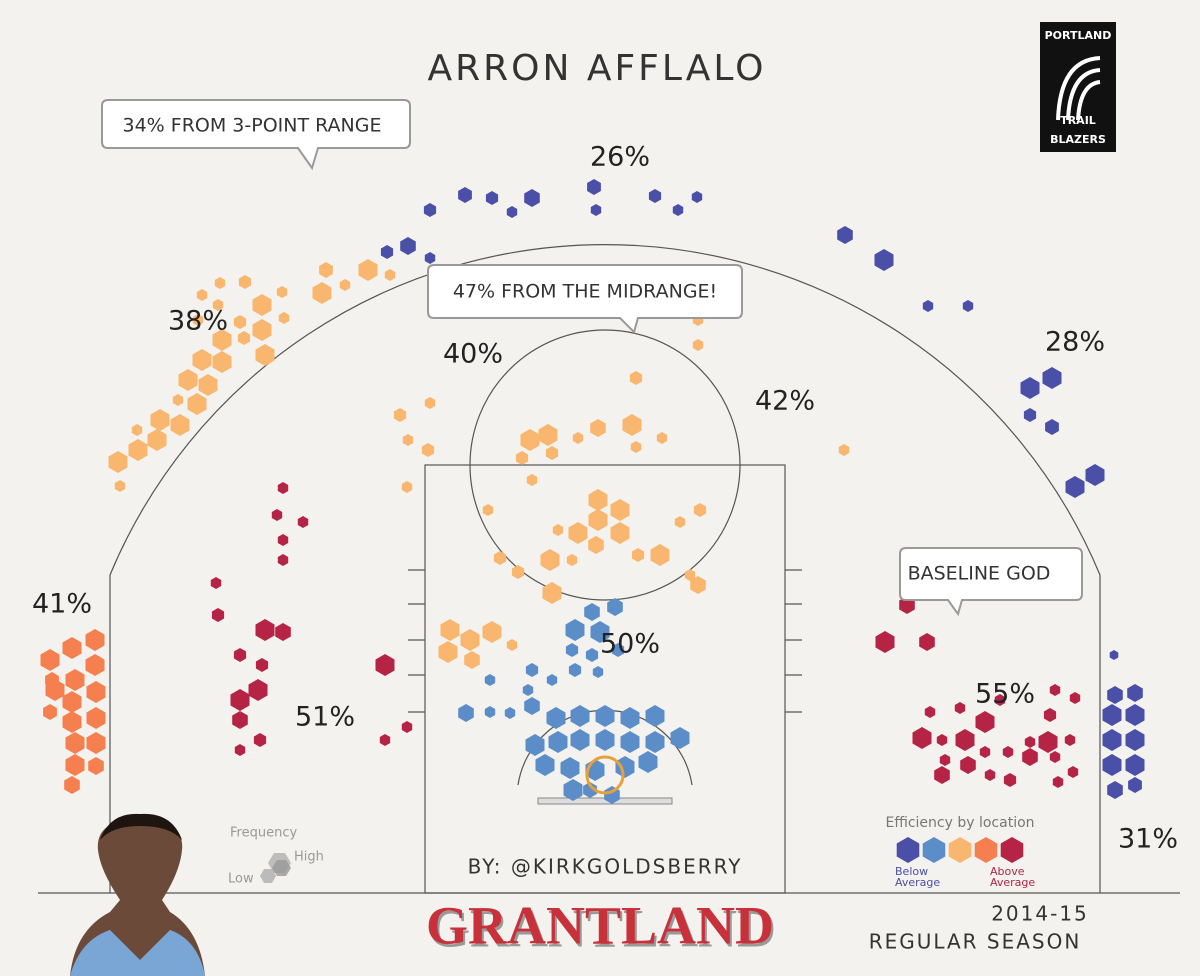  What do you see at coordinates (137, 894) in the screenshot?
I see `player-photo` at bounding box center [137, 894].